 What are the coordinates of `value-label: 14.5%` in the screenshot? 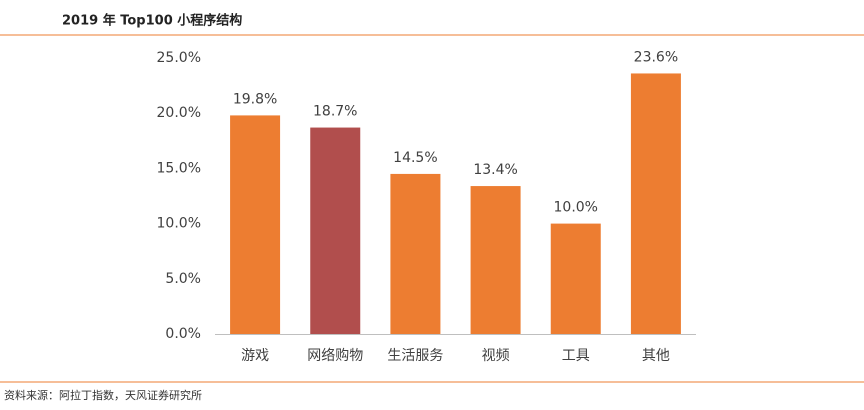 It's located at (415, 158).